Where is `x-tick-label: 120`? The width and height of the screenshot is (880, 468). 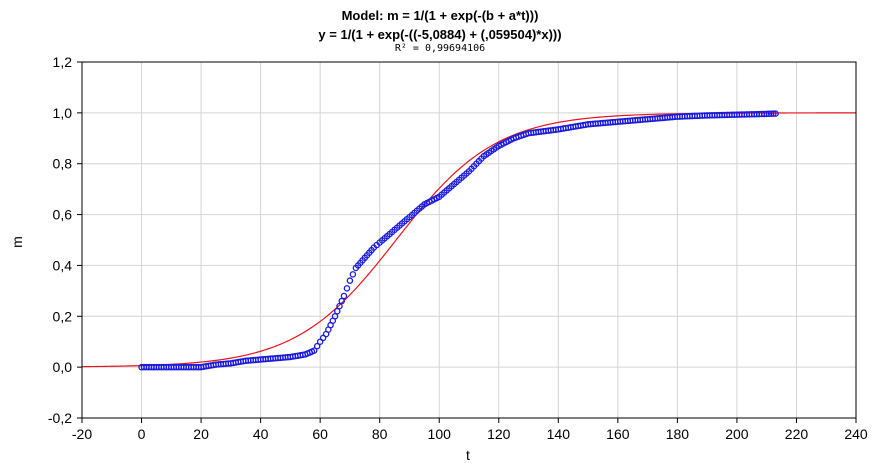 x-tick-label: 120 is located at coordinates (499, 434).